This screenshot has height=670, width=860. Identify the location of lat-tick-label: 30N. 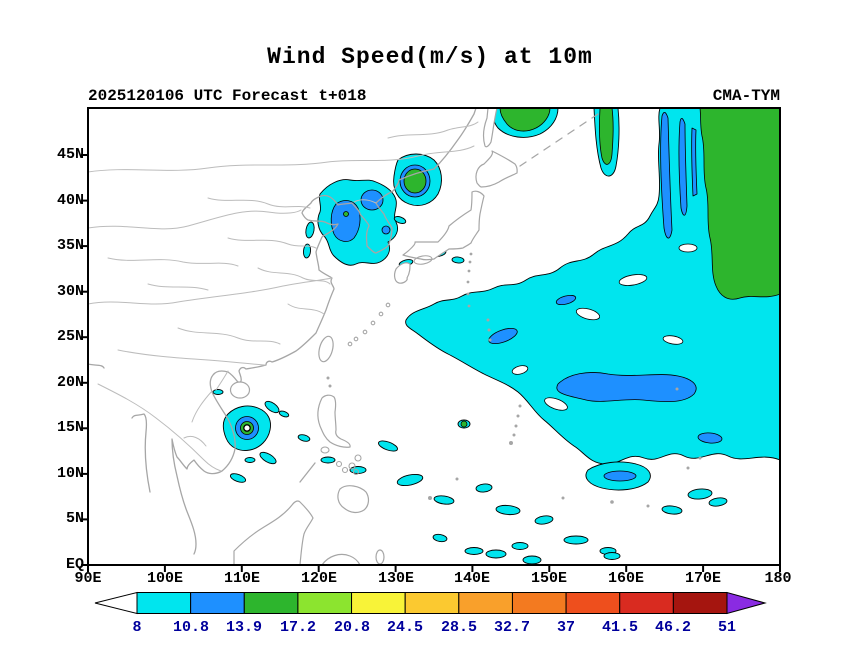
(70, 291).